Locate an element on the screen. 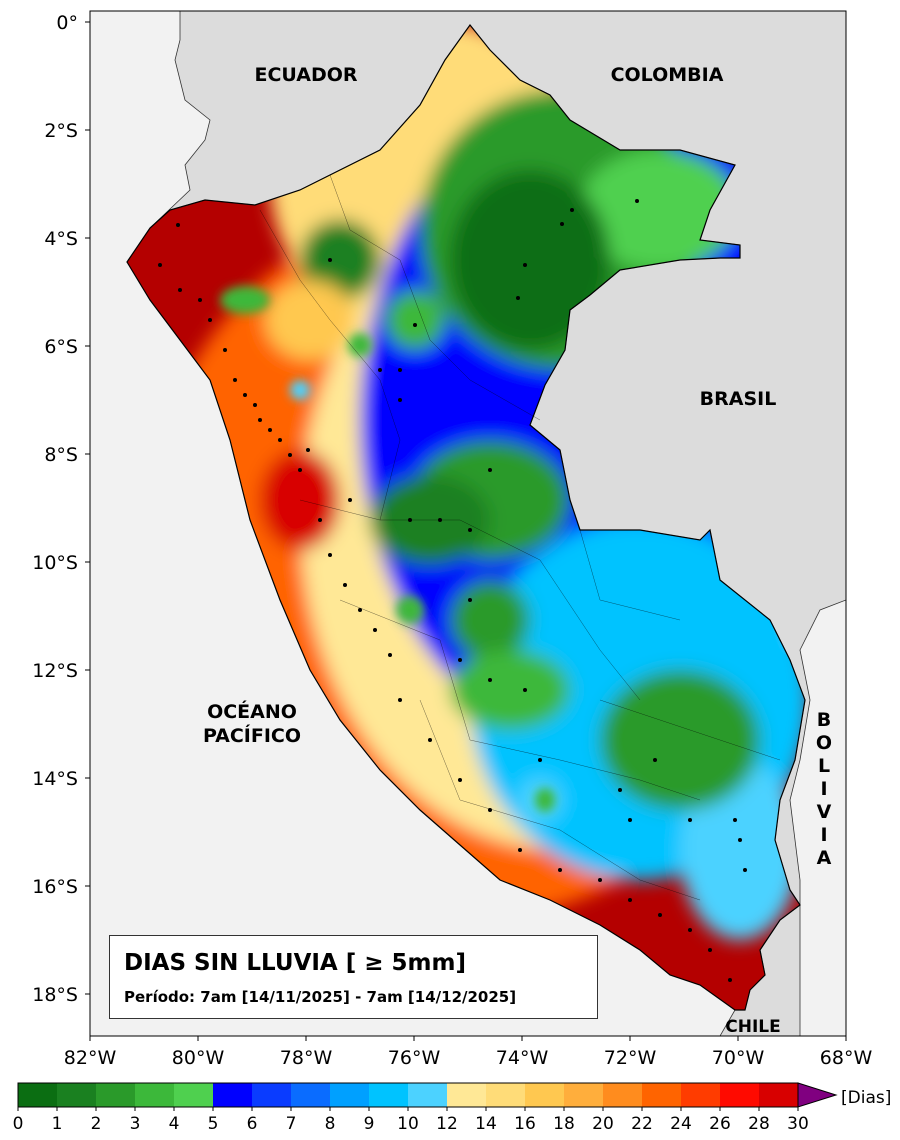 The width and height of the screenshot is (900, 1140). y-tick-label: 12°S is located at coordinates (55, 671).